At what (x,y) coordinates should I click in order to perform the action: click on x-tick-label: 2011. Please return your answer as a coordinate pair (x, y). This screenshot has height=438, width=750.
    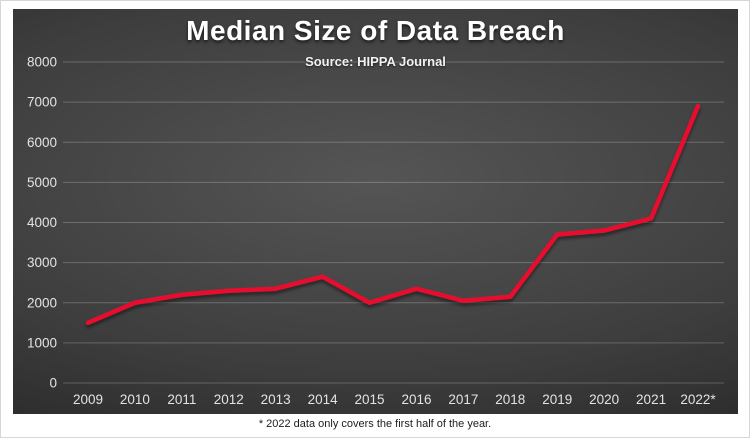
    Looking at the image, I should click on (181, 399).